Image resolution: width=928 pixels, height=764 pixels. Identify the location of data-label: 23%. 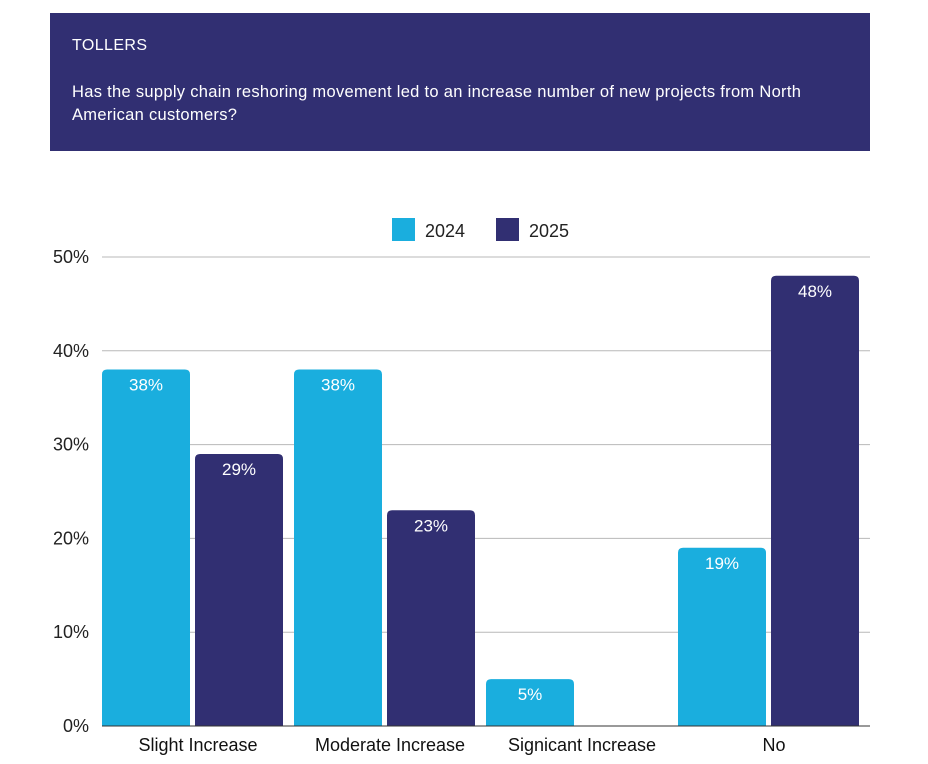
(431, 525).